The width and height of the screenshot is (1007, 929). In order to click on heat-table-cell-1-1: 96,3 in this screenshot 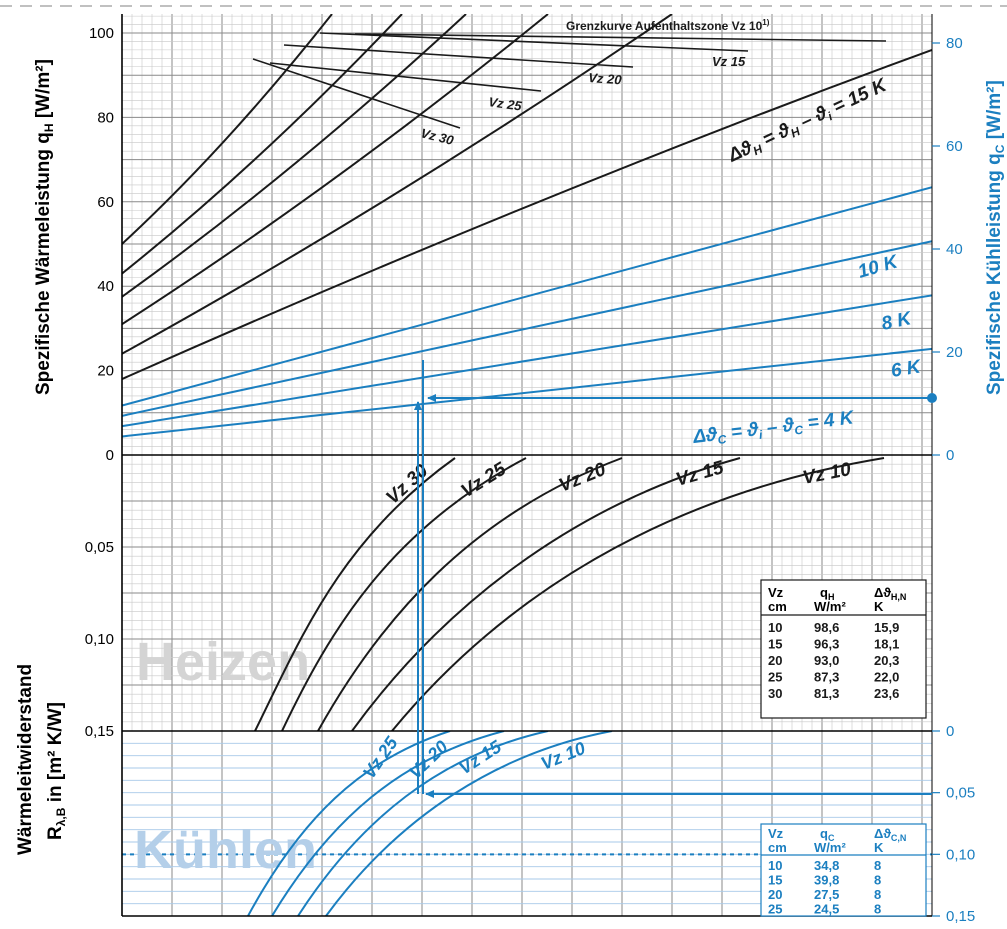, I will do `click(826, 644)`.